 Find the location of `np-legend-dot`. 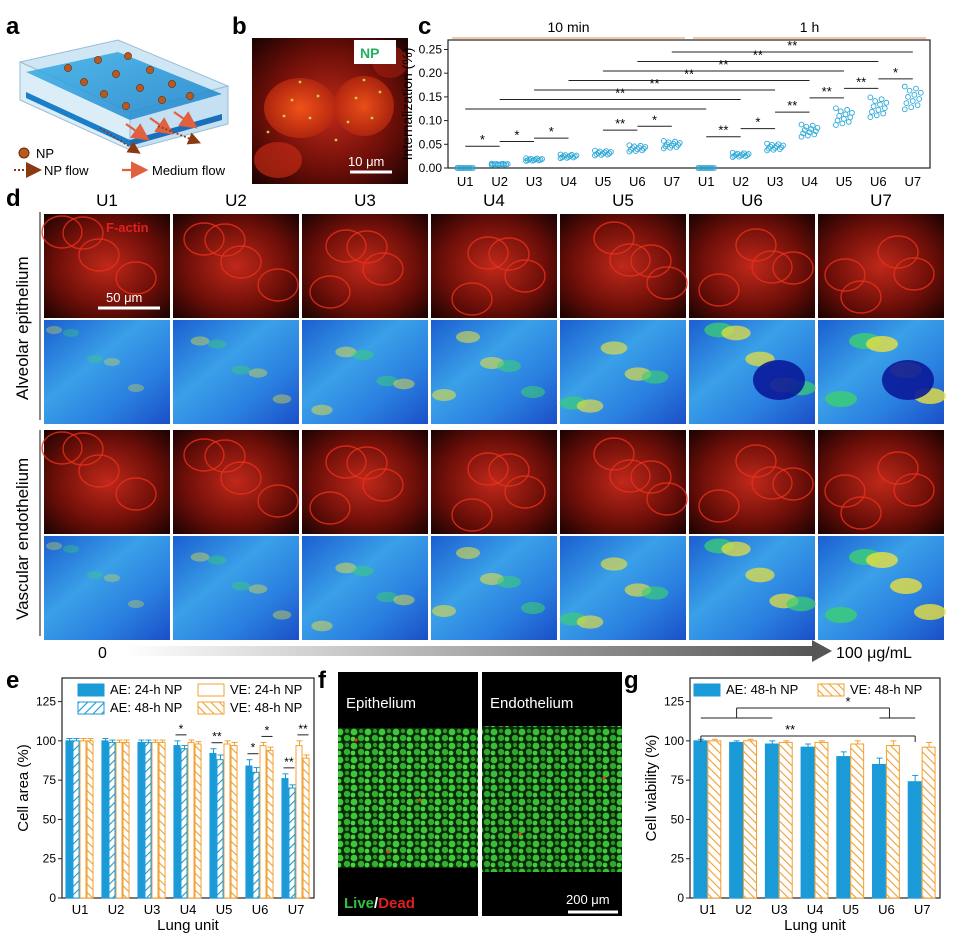

np-legend-dot is located at coordinates (24, 153).